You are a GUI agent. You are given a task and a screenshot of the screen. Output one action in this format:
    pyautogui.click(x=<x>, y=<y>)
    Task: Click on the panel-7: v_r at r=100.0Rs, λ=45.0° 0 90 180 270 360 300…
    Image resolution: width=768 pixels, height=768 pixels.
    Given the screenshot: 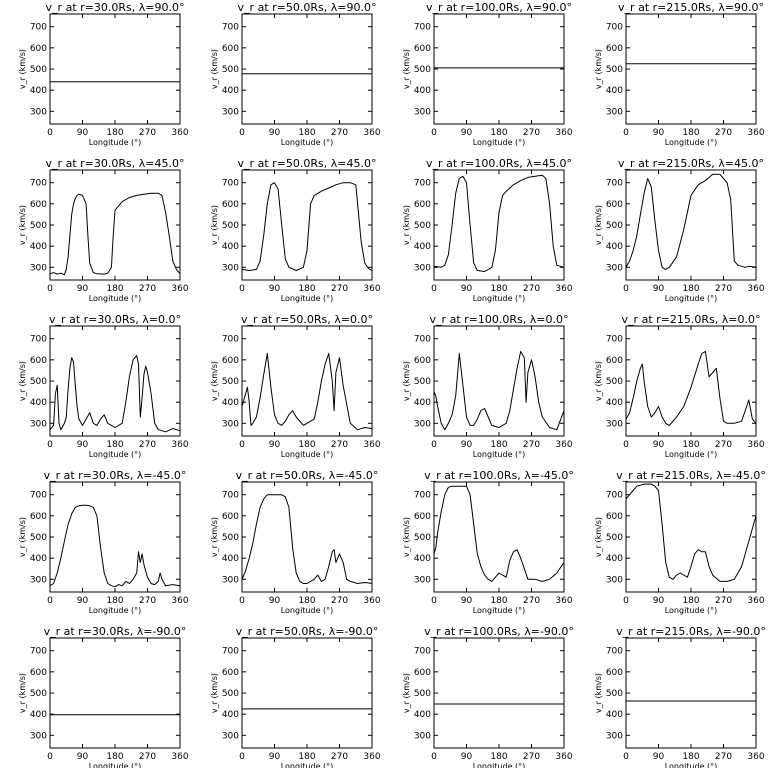 What is the action you would take?
    pyautogui.click(x=487, y=230)
    